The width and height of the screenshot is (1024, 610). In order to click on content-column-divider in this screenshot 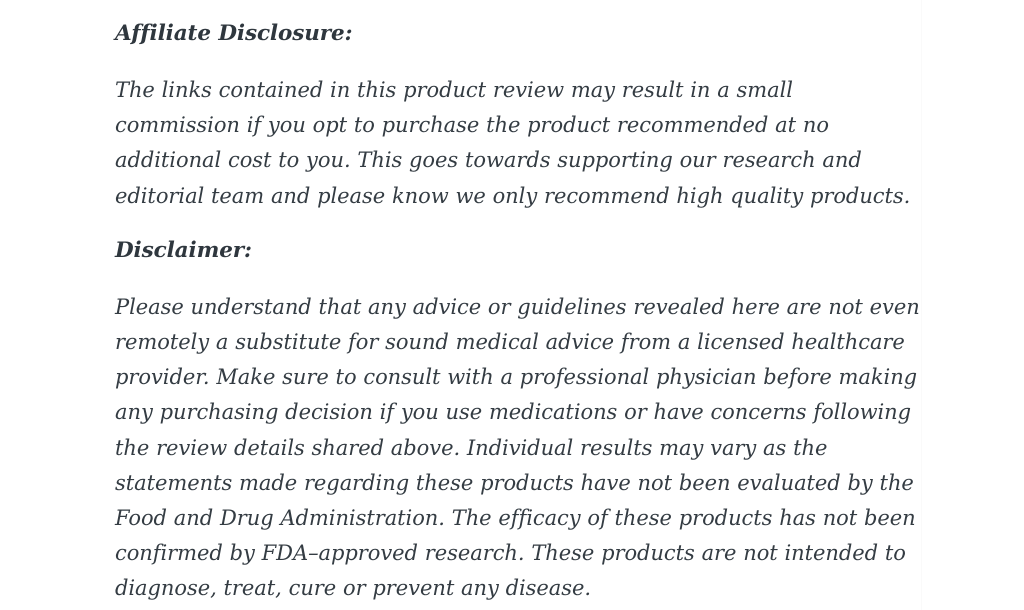, I will do `click(921, 305)`.